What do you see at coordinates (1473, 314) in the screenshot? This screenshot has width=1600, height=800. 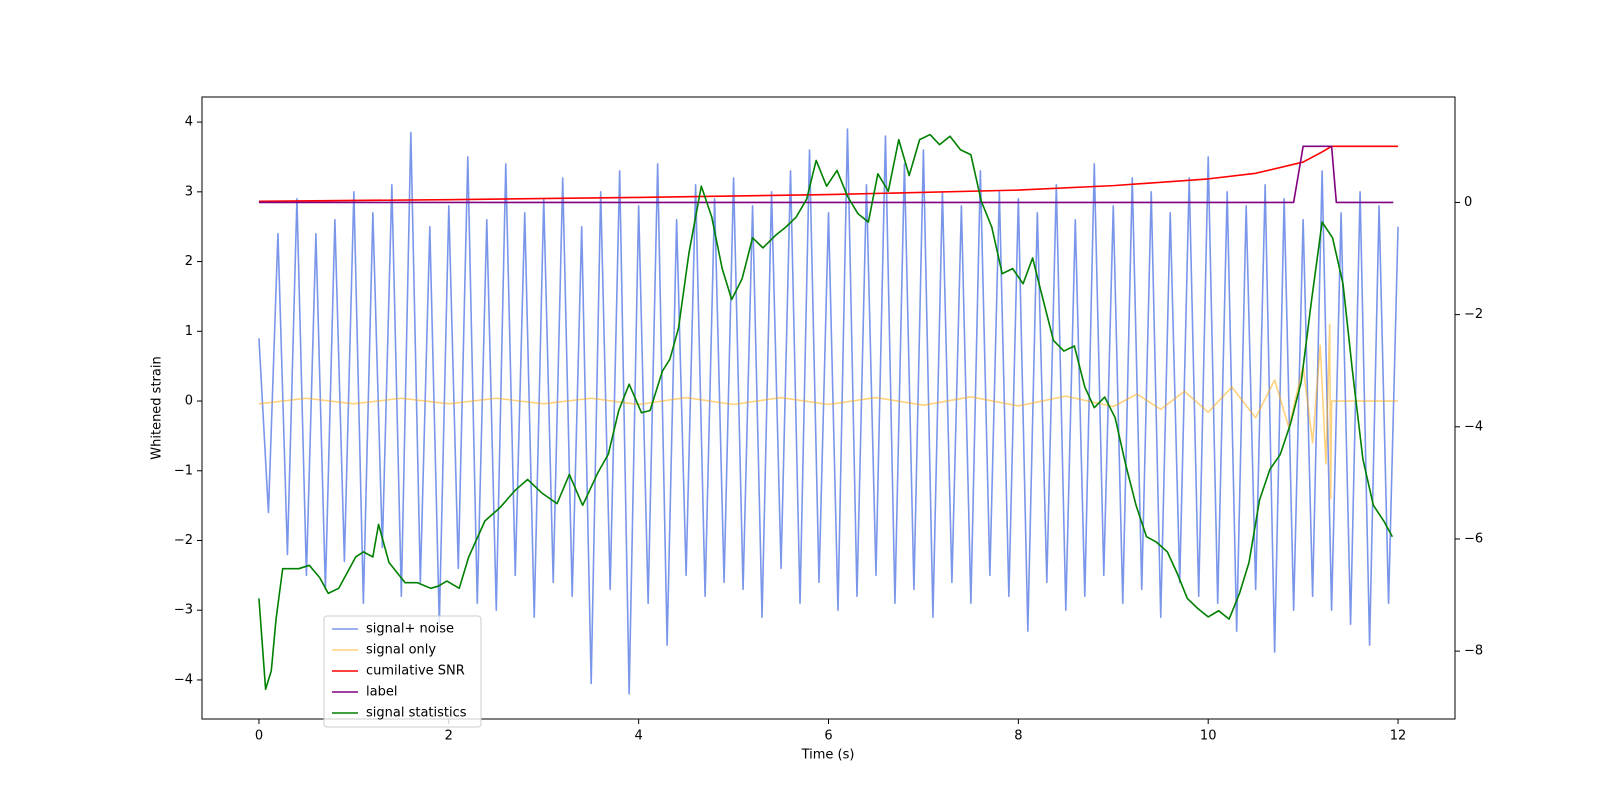 I see `y2-tick-label: −2` at bounding box center [1473, 314].